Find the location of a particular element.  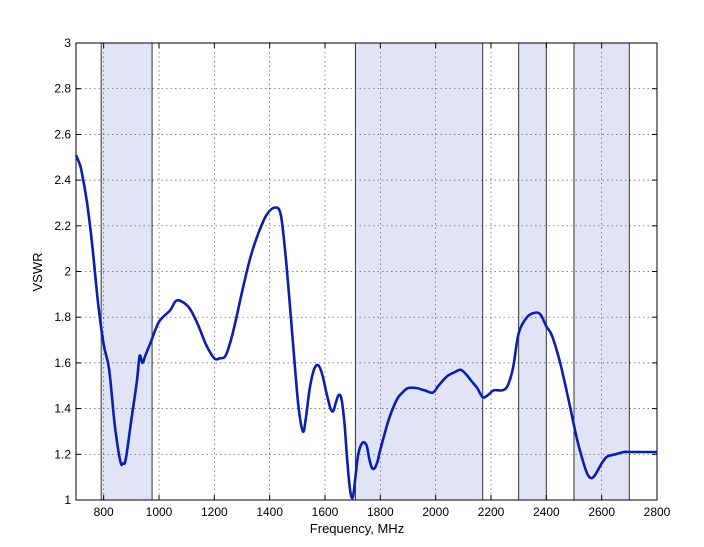

y-tick-label: 1.8 is located at coordinates (62, 317).